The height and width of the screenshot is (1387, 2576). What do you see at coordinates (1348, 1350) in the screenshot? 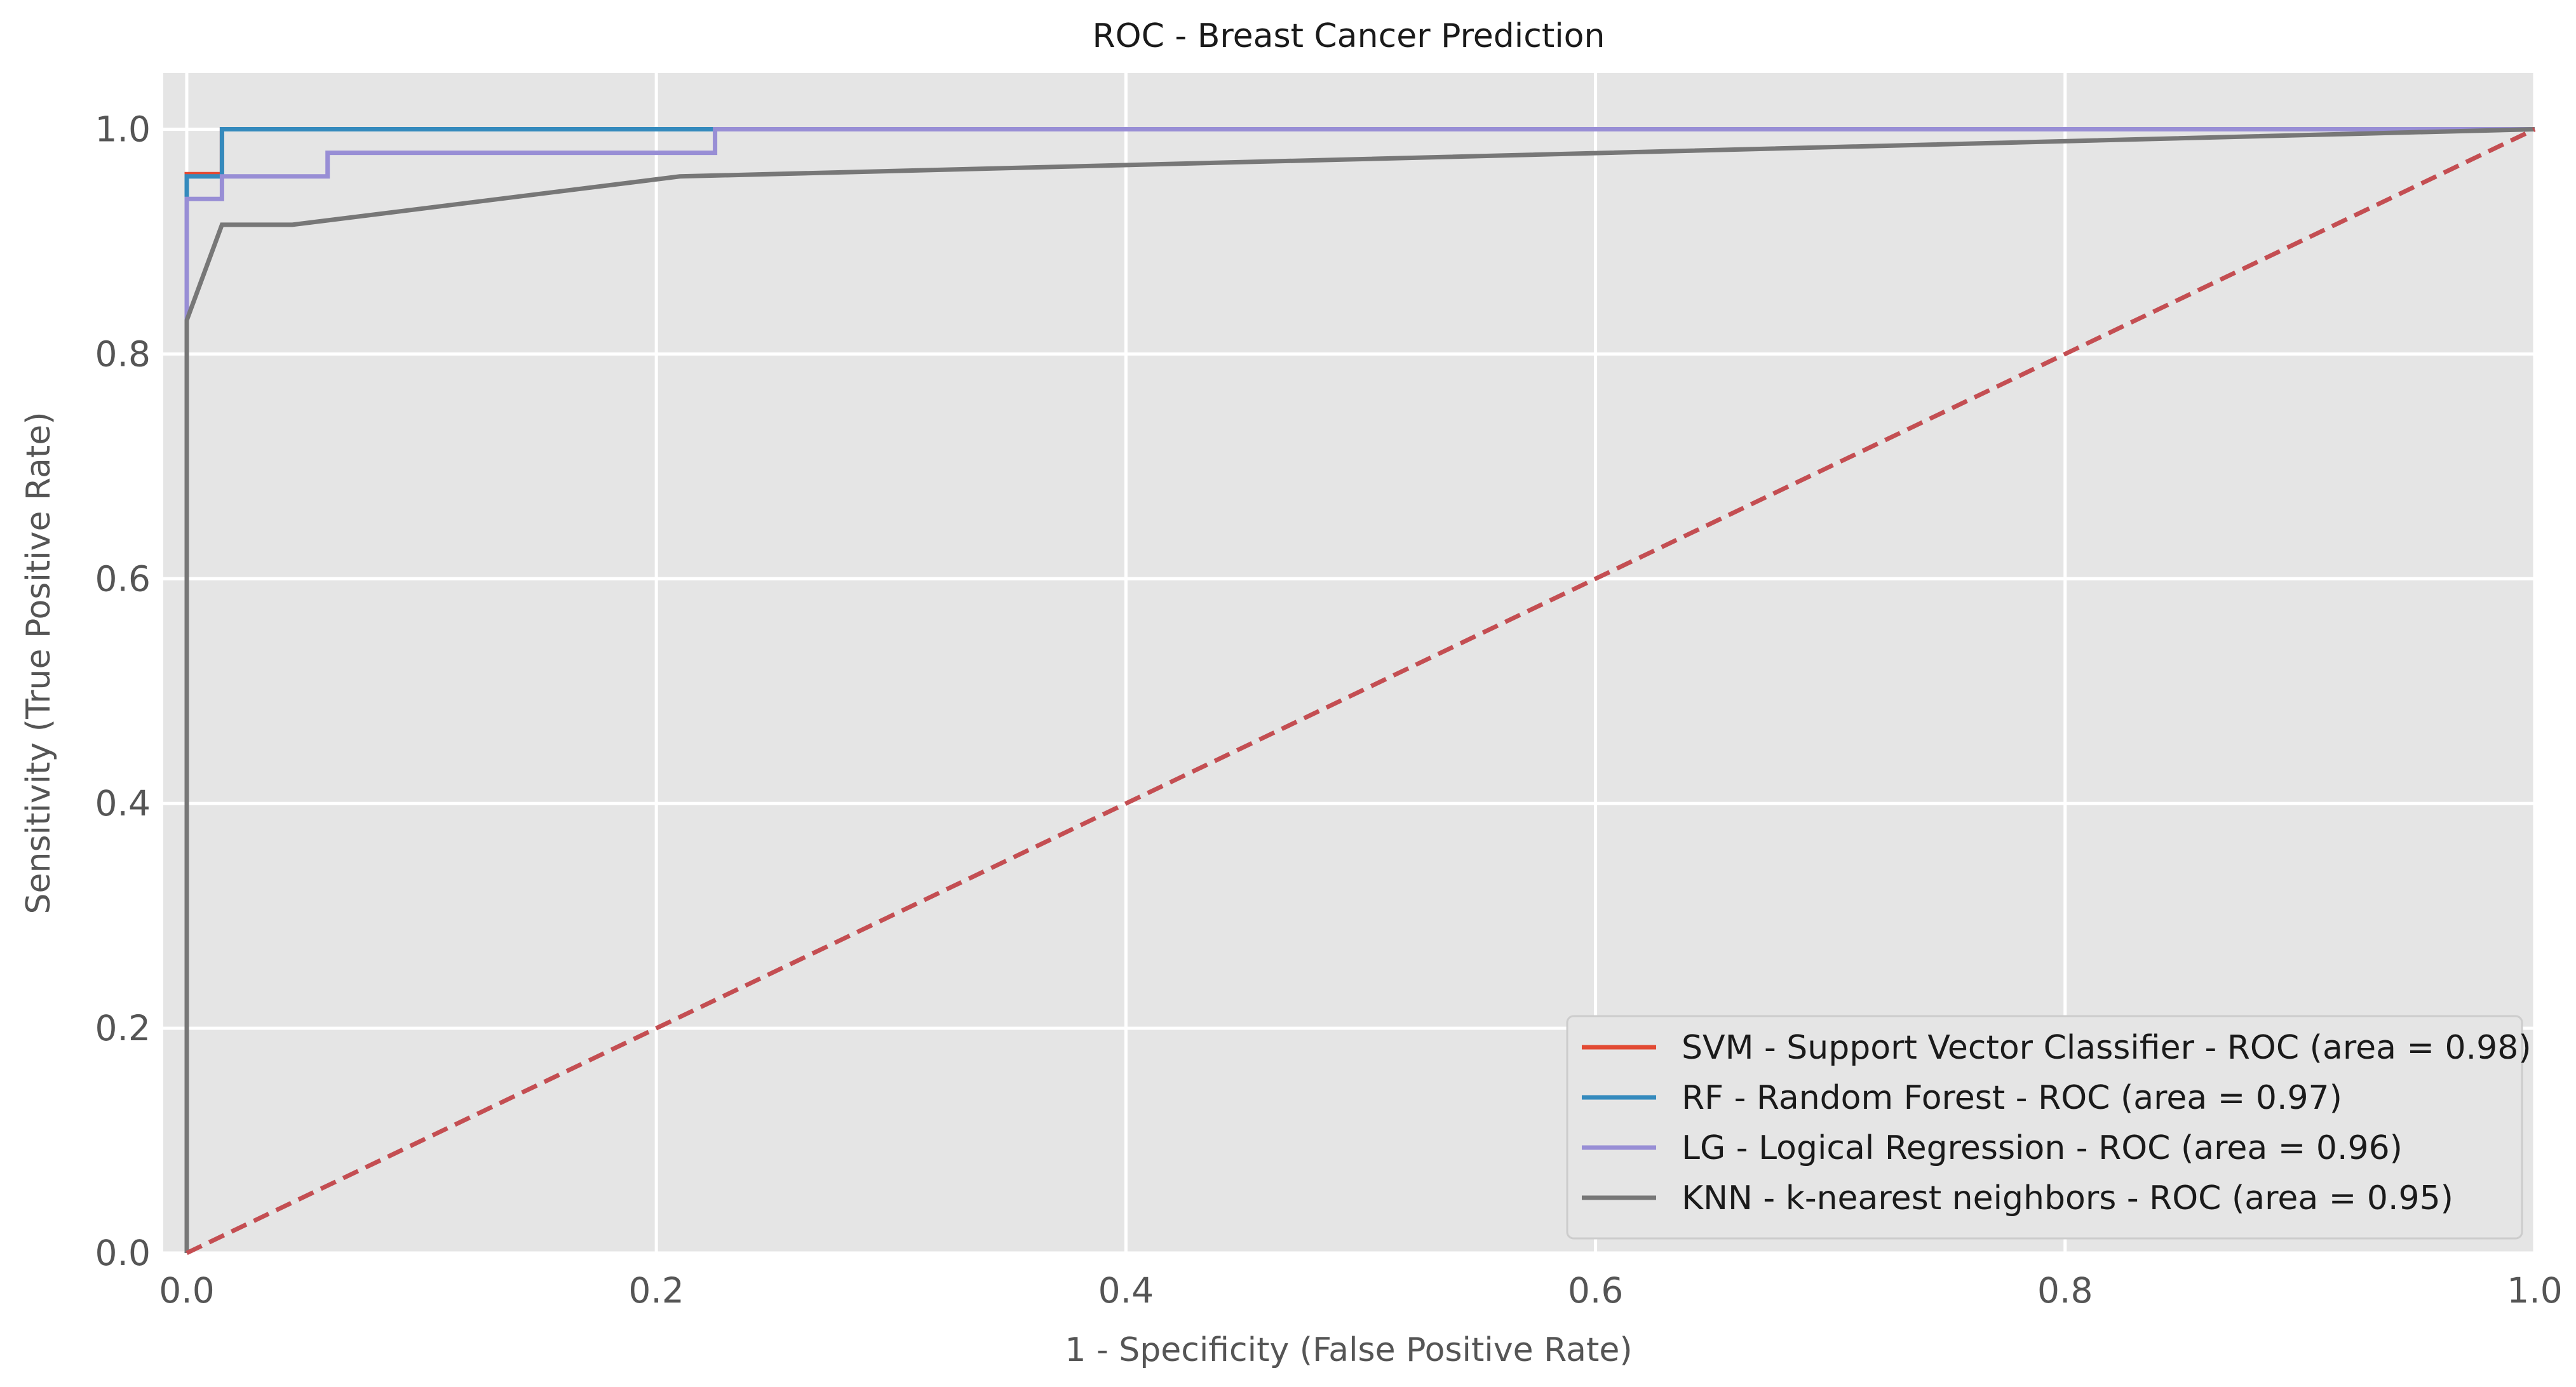
I see `x-axis-label: 1 - Specificity (False Positive Rate)` at bounding box center [1348, 1350].